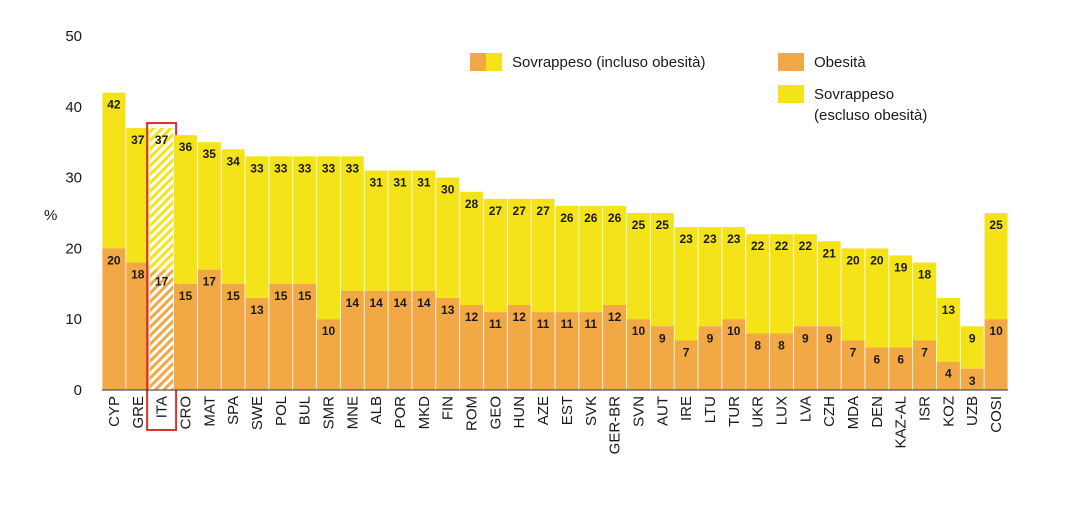 This screenshot has height=512, width=1066. Describe the element at coordinates (519, 412) in the screenshot. I see `x-tick-label-hun: HUN` at that location.